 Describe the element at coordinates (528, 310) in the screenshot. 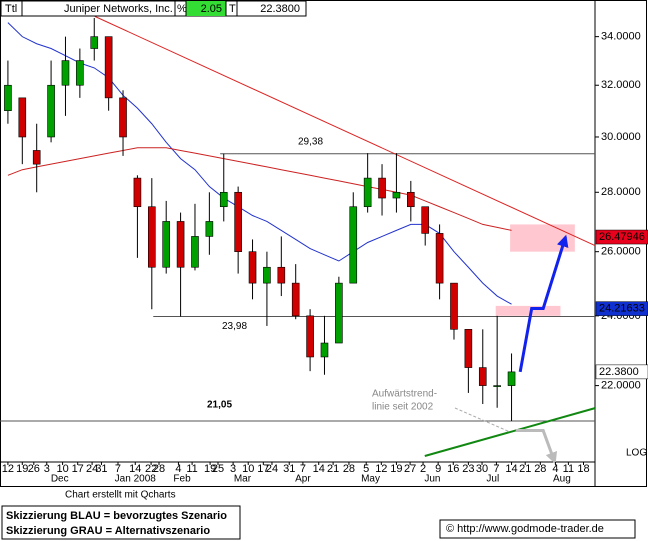

I see `target-zone` at that location.